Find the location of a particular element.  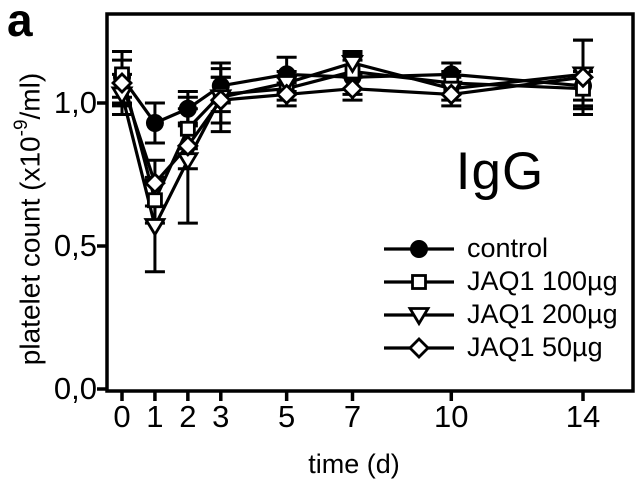

legend-item: control is located at coordinates (500, 248).